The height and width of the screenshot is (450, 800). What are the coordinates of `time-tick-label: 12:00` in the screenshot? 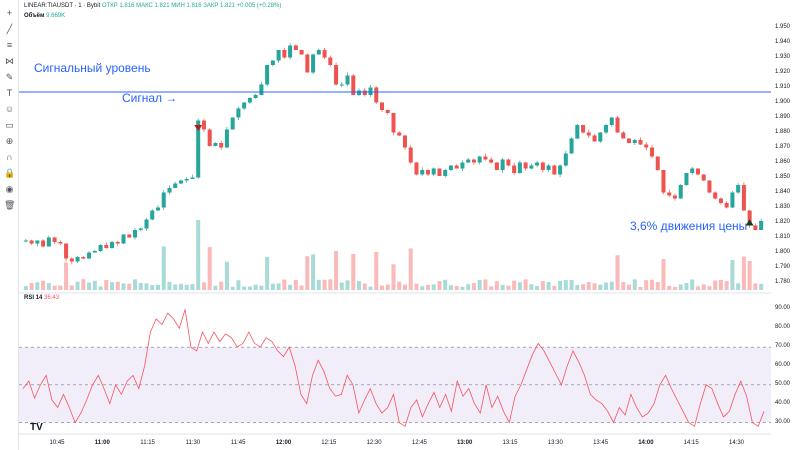 It's located at (283, 443).